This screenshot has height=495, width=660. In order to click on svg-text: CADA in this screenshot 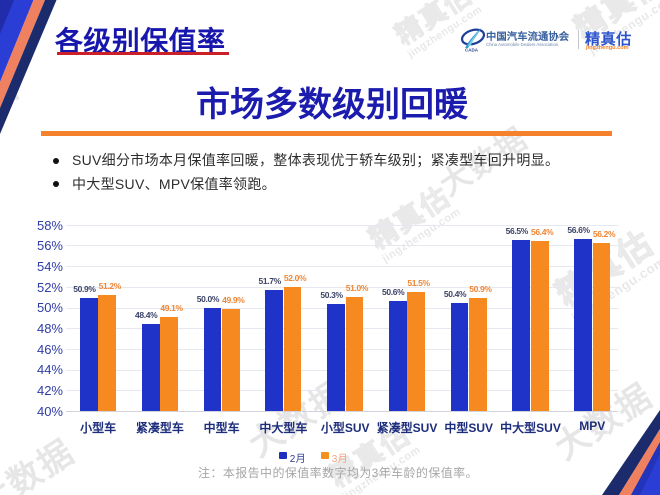, I will do `click(472, 50)`.